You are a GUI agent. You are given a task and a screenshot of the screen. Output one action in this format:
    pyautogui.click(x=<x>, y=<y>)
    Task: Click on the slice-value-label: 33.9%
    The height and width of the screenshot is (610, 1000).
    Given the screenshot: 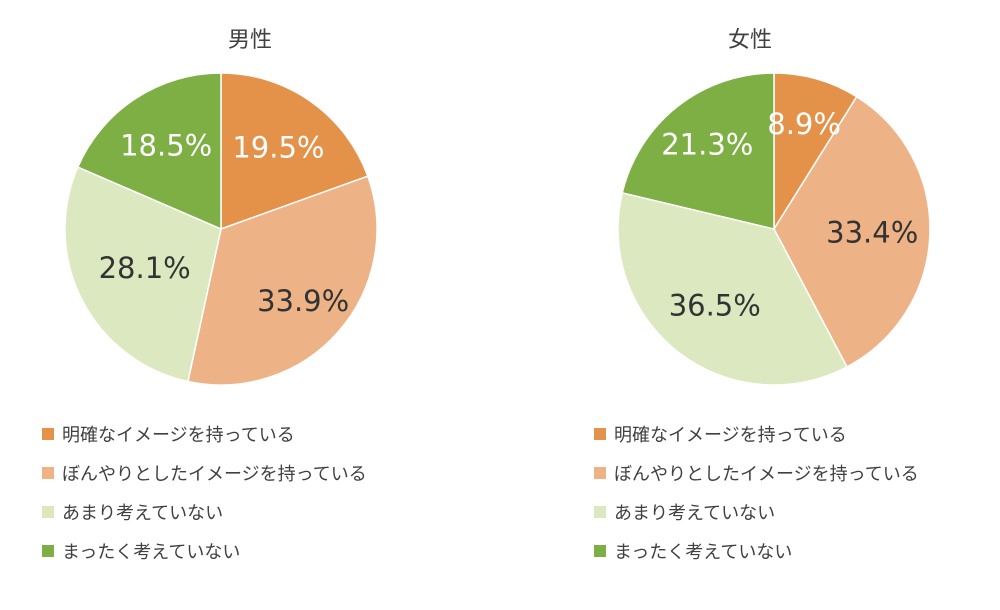 What is the action you would take?
    pyautogui.click(x=303, y=301)
    